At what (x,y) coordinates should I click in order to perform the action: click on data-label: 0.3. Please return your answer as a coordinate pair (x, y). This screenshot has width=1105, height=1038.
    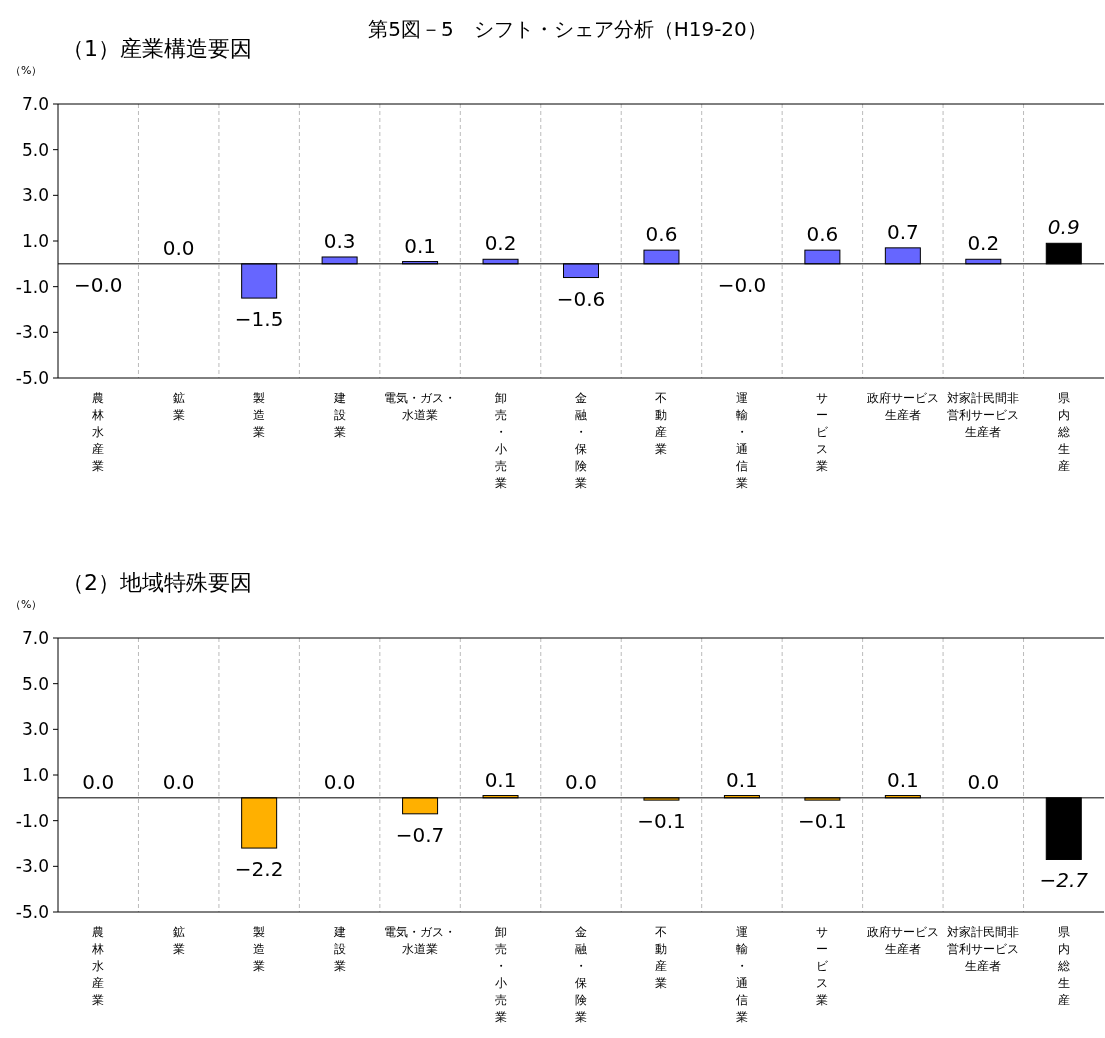
    Looking at the image, I should click on (339, 240).